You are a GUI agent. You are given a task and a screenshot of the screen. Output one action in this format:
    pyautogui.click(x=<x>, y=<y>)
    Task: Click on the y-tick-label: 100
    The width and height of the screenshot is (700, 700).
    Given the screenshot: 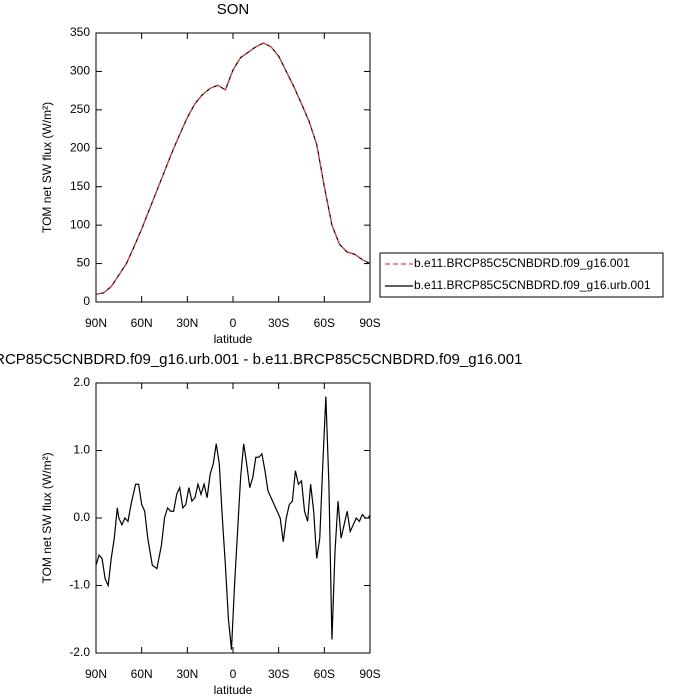 What is the action you would take?
    pyautogui.click(x=80, y=224)
    